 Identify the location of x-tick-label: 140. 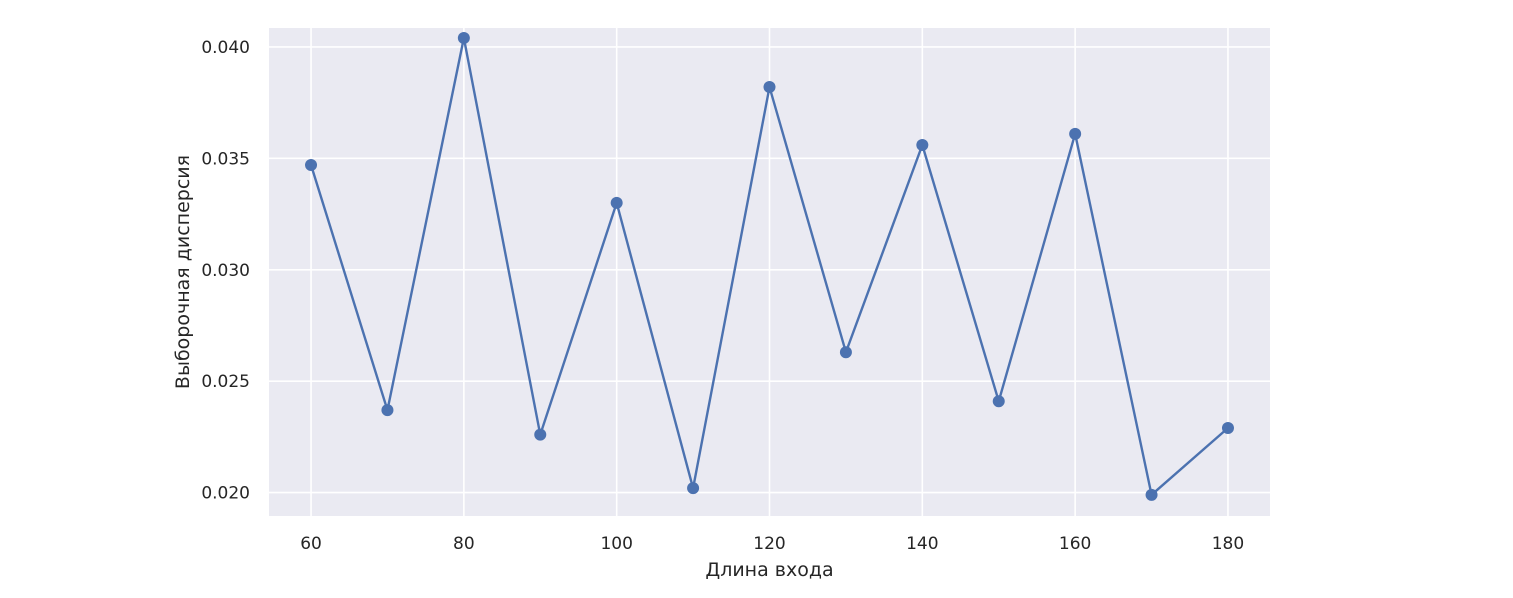
(922, 544).